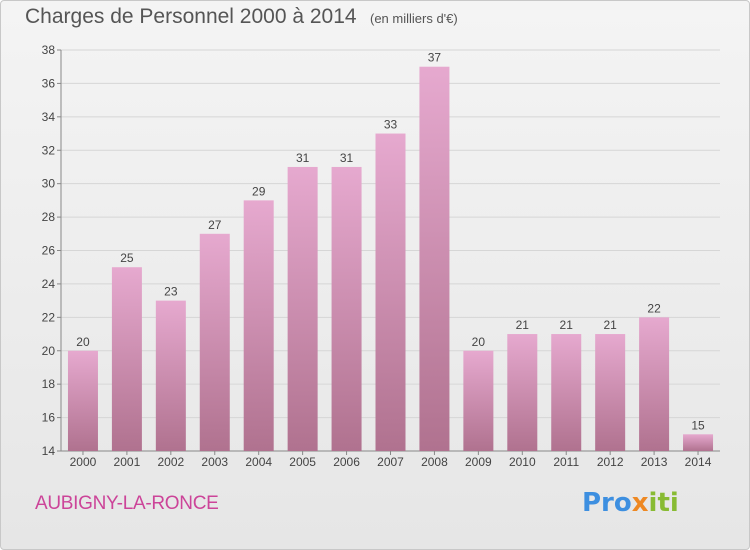 Image resolution: width=750 pixels, height=550 pixels. Describe the element at coordinates (49, 251) in the screenshot. I see `y-tick-label: 26` at that location.